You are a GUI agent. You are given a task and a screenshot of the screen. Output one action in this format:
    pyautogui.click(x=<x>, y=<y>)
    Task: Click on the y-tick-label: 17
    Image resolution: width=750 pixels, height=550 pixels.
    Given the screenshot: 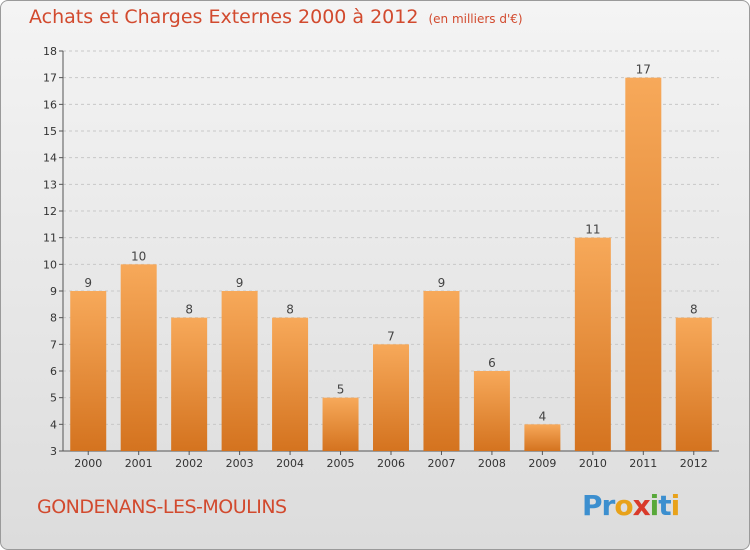 What is the action you would take?
    pyautogui.click(x=50, y=78)
    